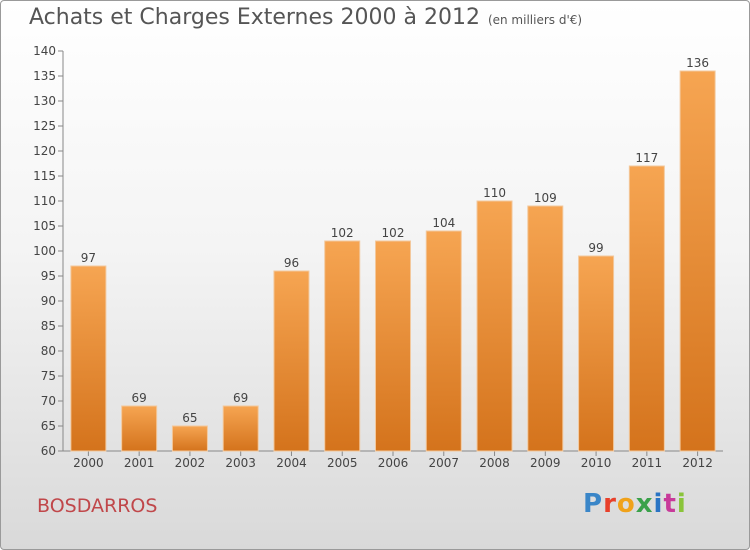  Describe the element at coordinates (393, 463) in the screenshot. I see `x-tick-label: 2006` at that location.